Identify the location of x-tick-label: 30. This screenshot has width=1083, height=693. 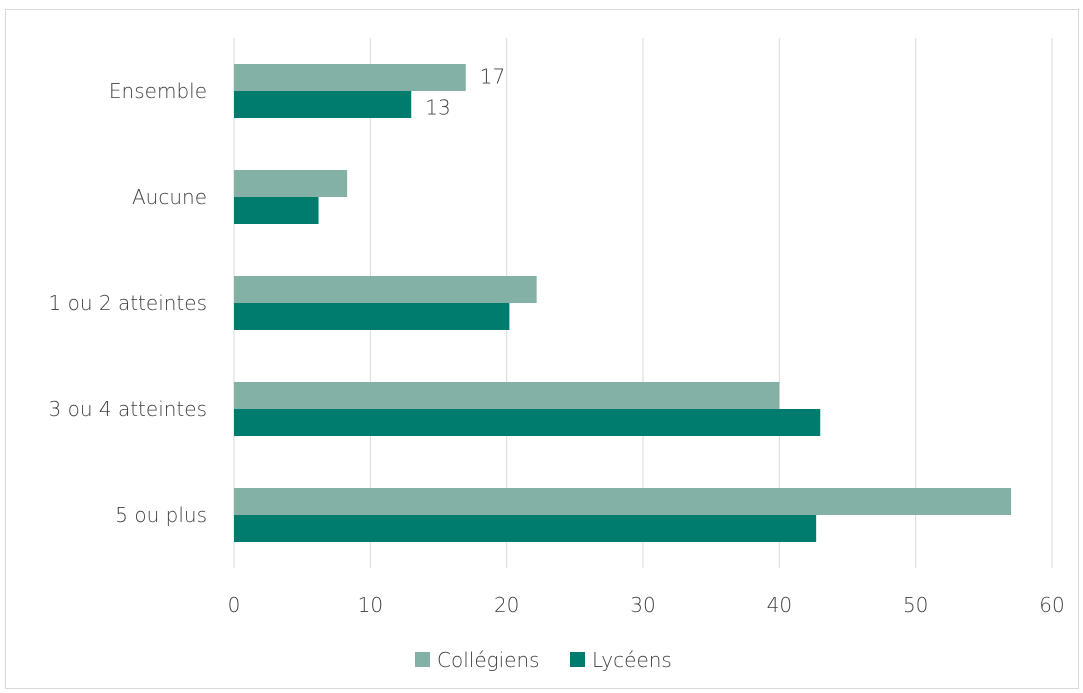
(642, 605).